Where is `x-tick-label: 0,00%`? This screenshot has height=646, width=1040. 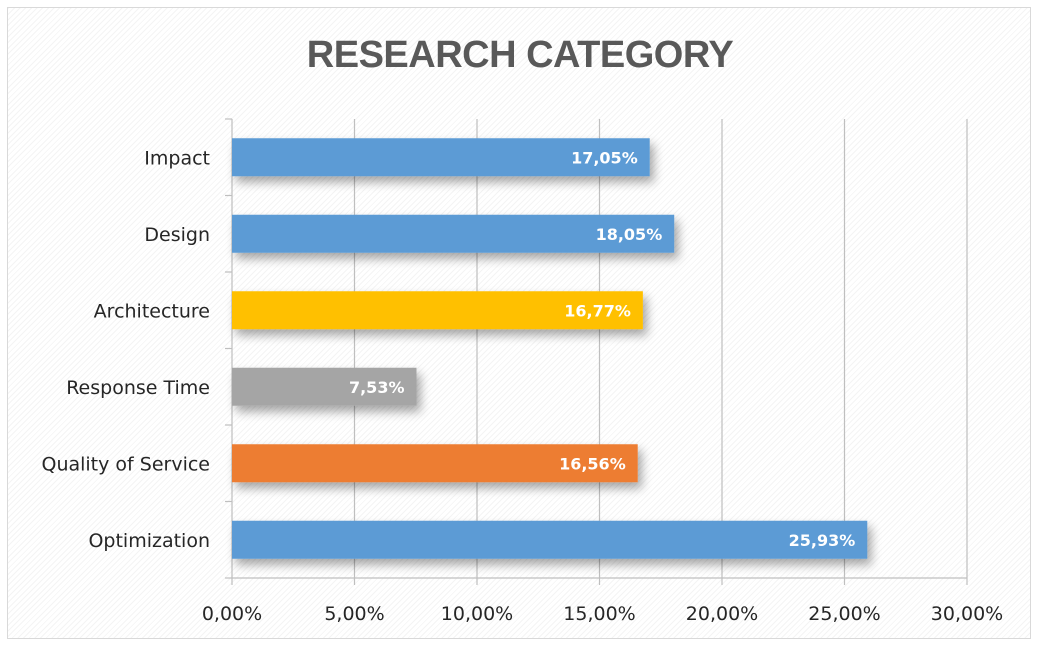 x-tick-label: 0,00% is located at coordinates (232, 614).